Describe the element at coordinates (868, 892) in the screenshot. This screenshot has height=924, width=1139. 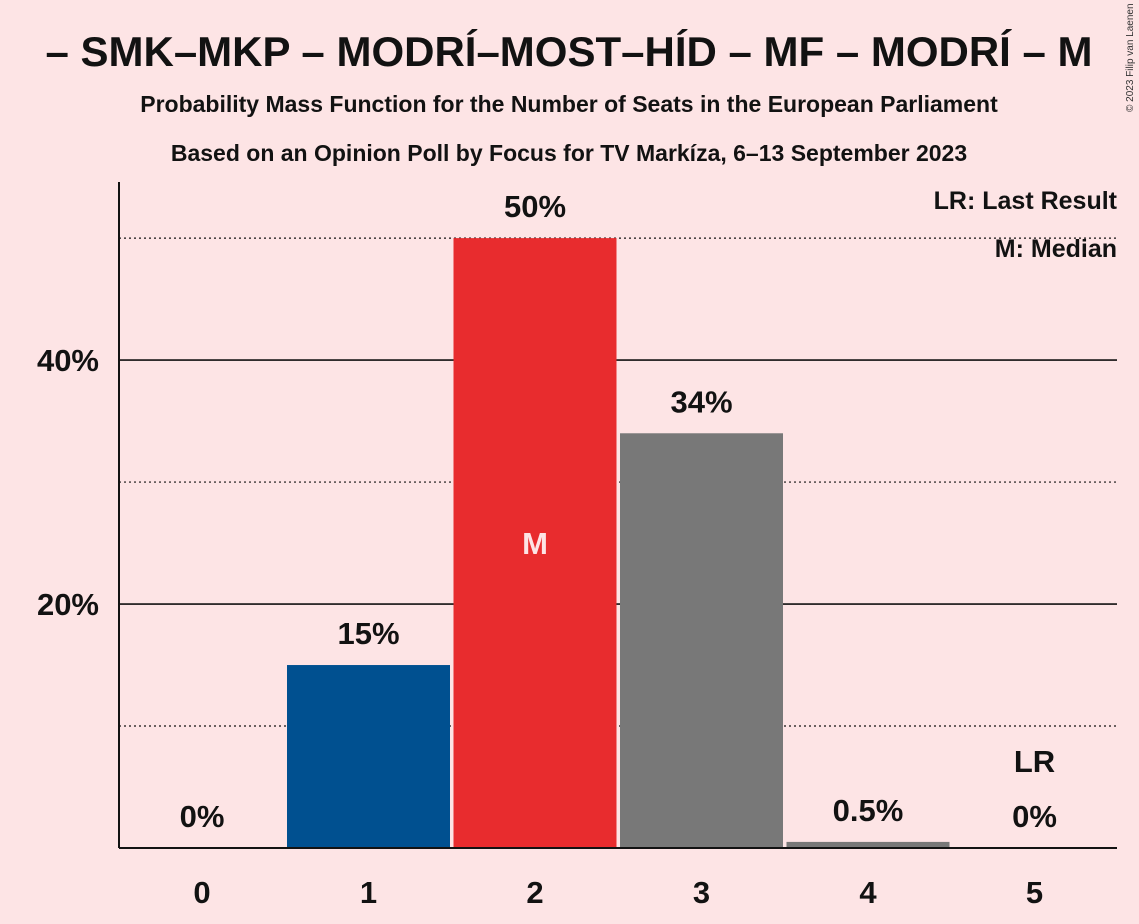
I see `x-tick-label: 4` at that location.